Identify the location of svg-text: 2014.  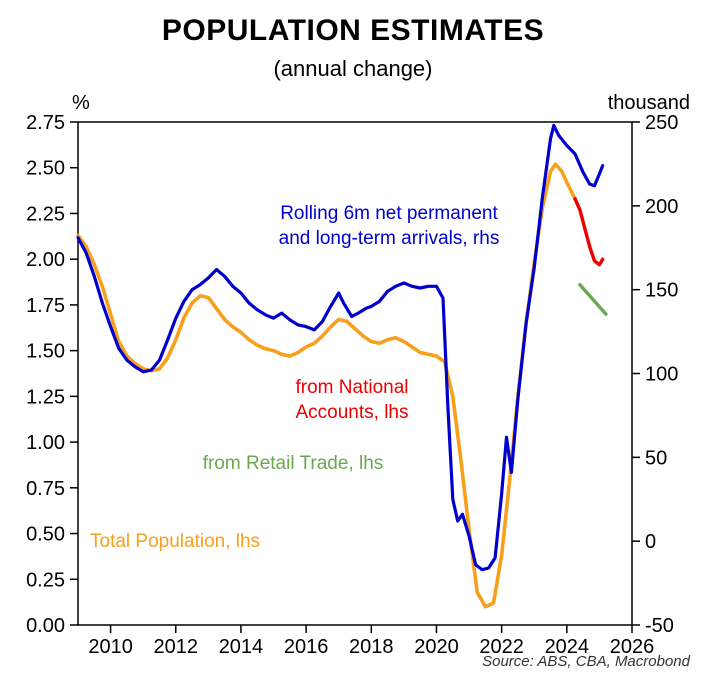
(241, 647).